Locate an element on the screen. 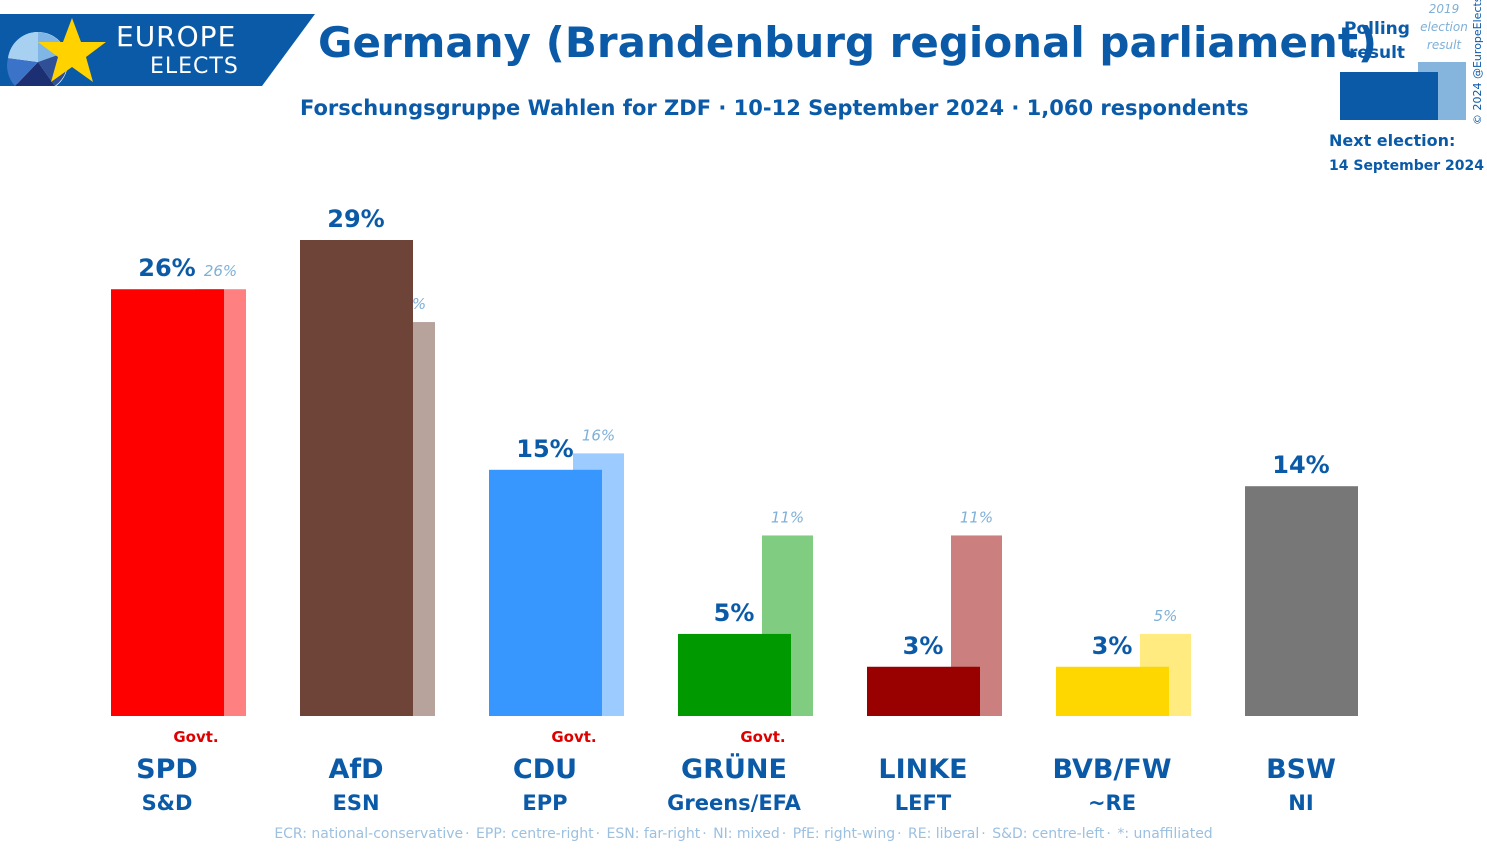 The image size is (1487, 852). poll-value-label: 14% is located at coordinates (1300, 465).